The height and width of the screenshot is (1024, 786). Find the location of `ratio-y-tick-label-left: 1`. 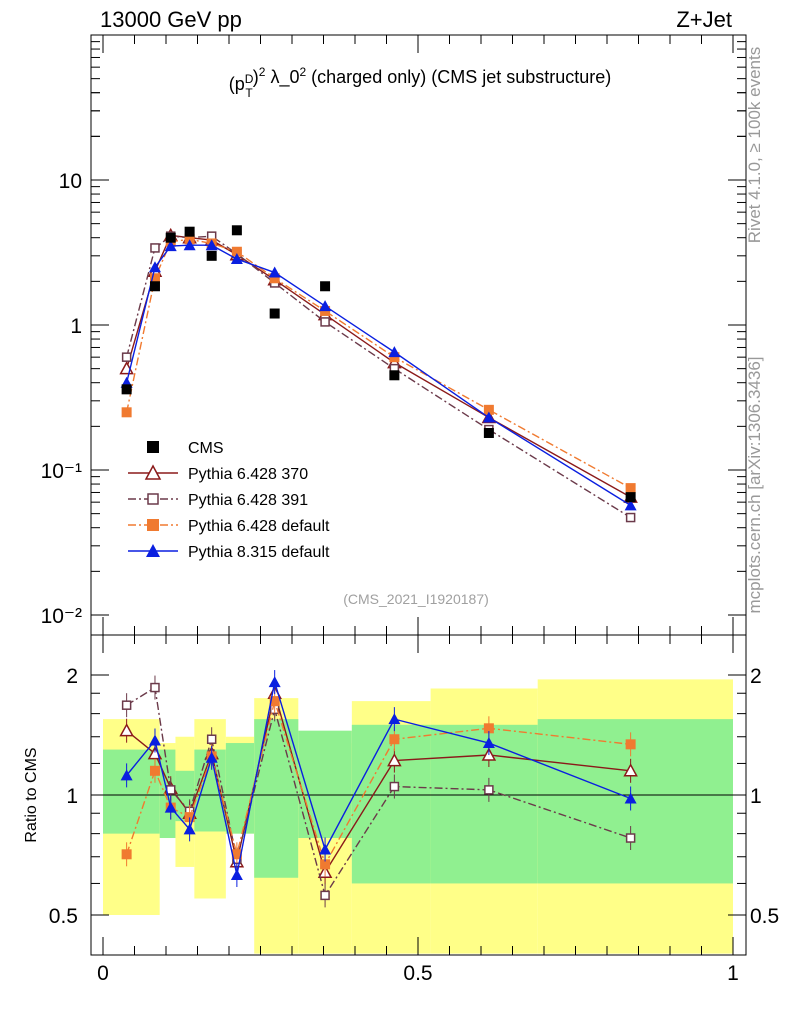

ratio-y-tick-label-left: 1 is located at coordinates (72, 796).